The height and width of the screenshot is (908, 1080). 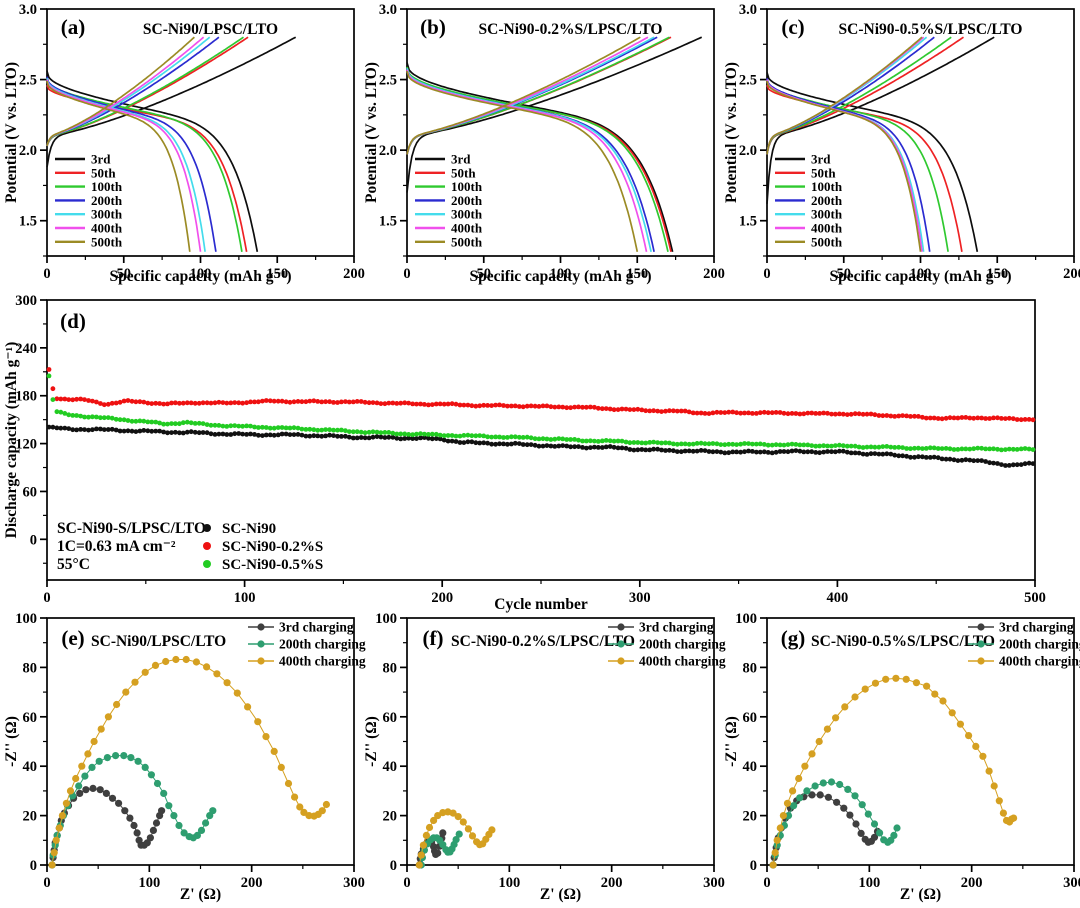 What do you see at coordinates (541, 604) in the screenshot?
I see `x-axis-label-d: Cycle number` at bounding box center [541, 604].